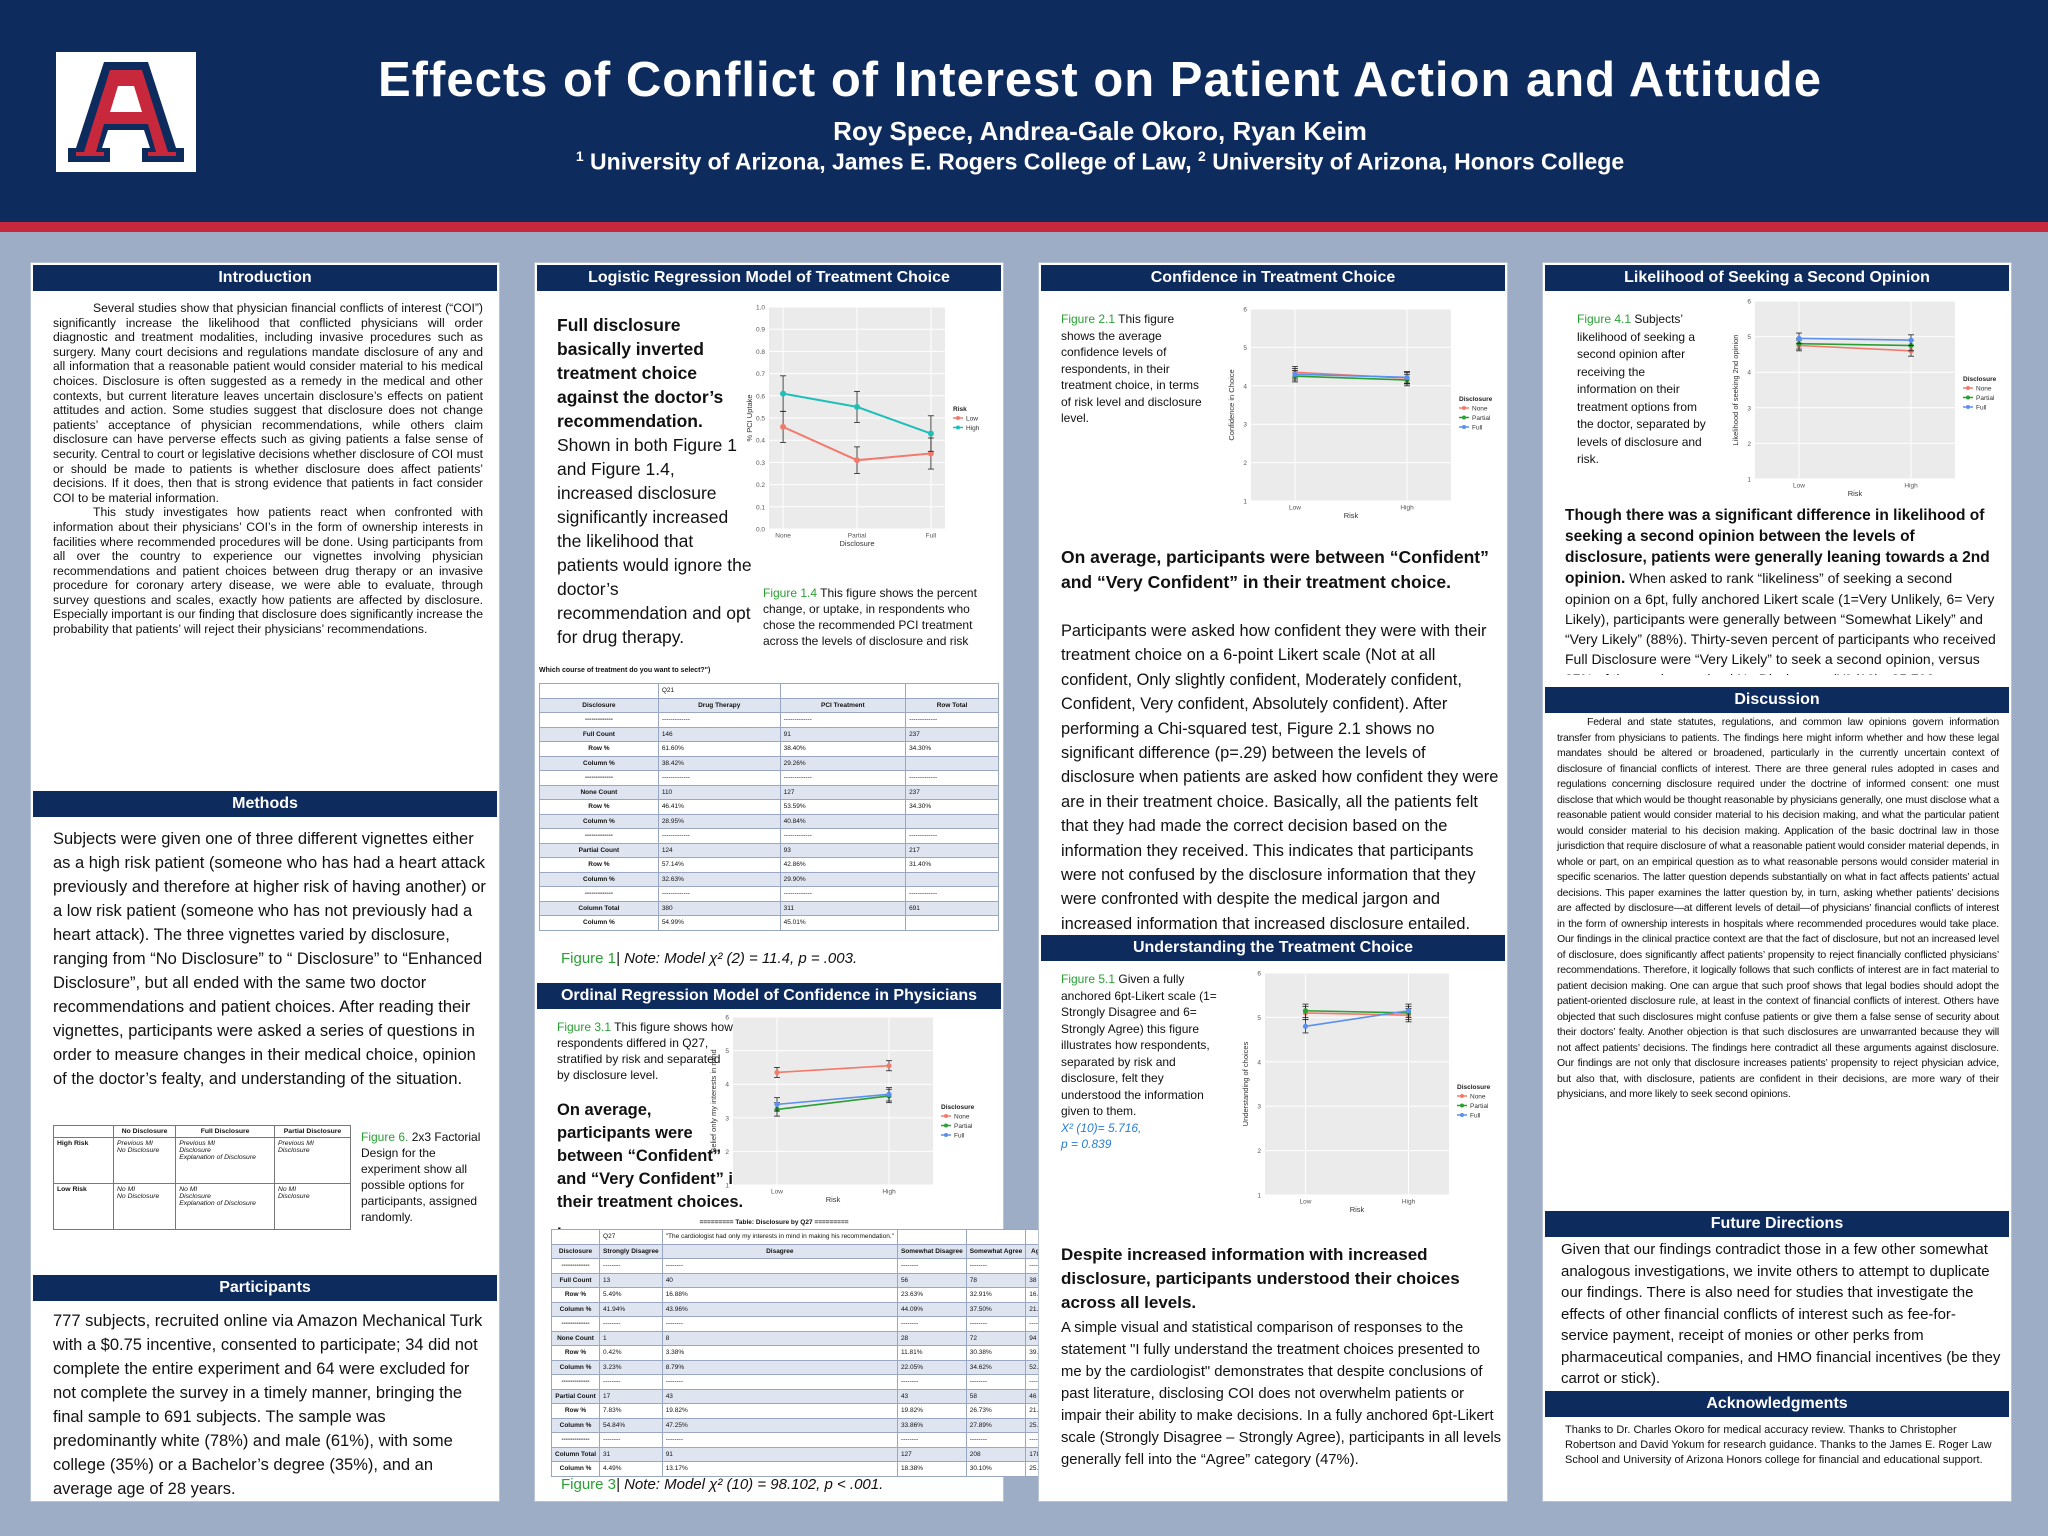  I want to click on table-cell: Full Count, so click(599, 734).